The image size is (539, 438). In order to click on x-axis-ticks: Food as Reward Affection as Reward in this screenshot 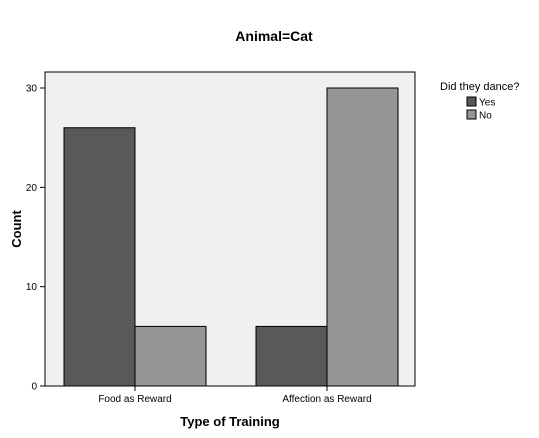, I will do `click(235, 395)`.